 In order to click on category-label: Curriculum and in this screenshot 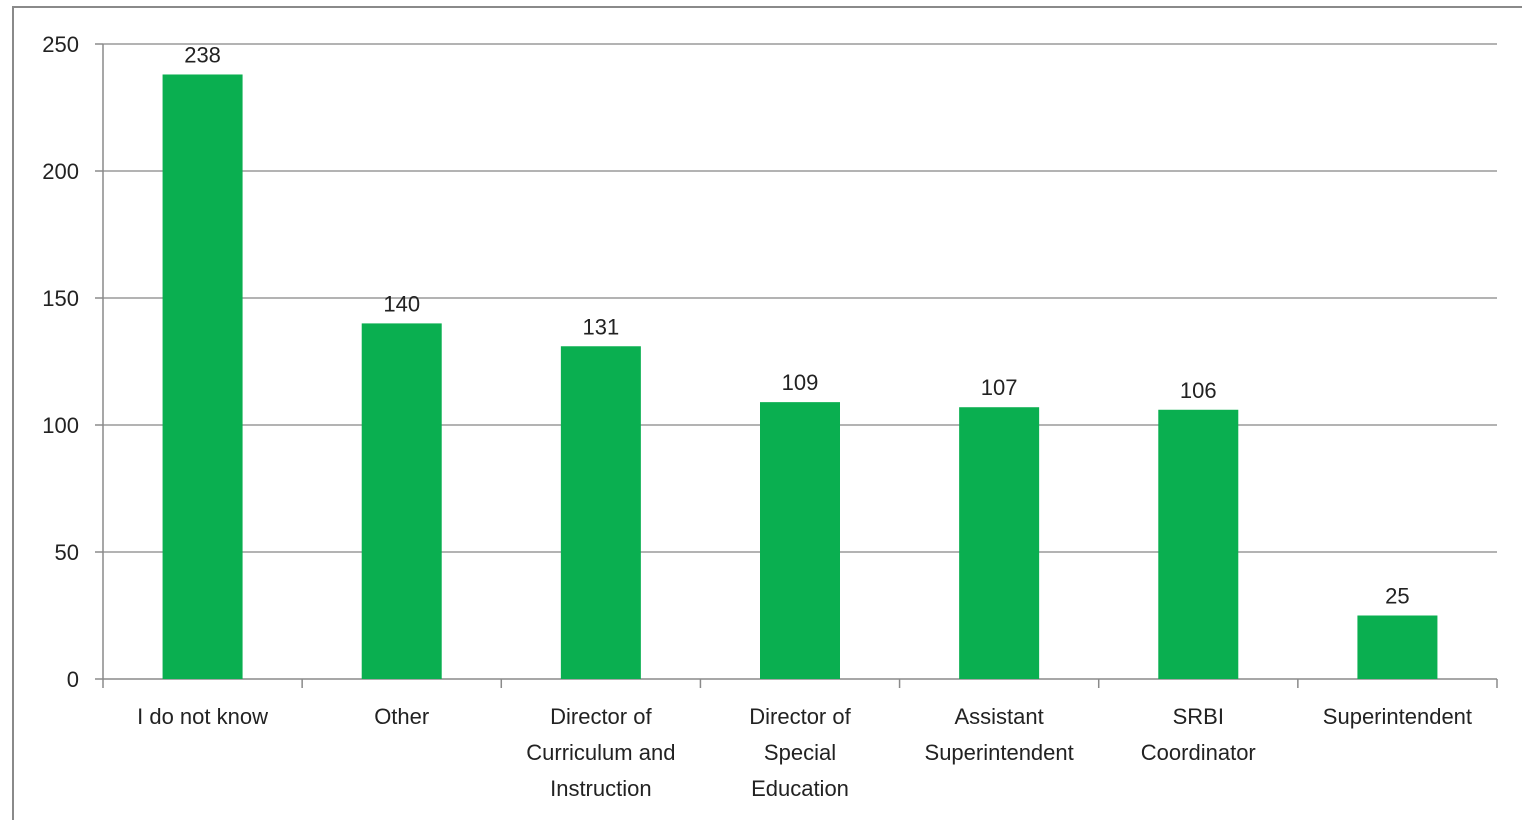, I will do `click(600, 752)`.